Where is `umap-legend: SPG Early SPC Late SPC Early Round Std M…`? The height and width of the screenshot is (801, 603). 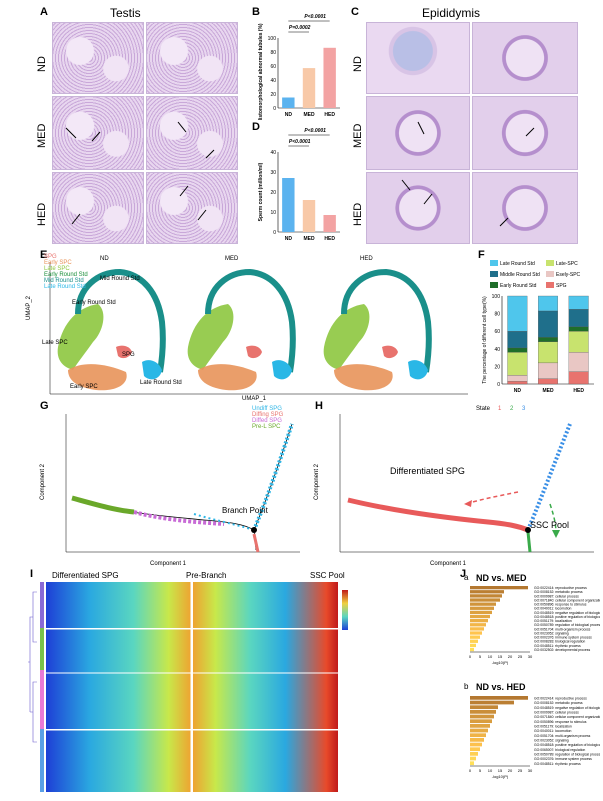 umap-legend: SPG Early SPC Late SPC Early Round Std M… is located at coordinates (66, 272).